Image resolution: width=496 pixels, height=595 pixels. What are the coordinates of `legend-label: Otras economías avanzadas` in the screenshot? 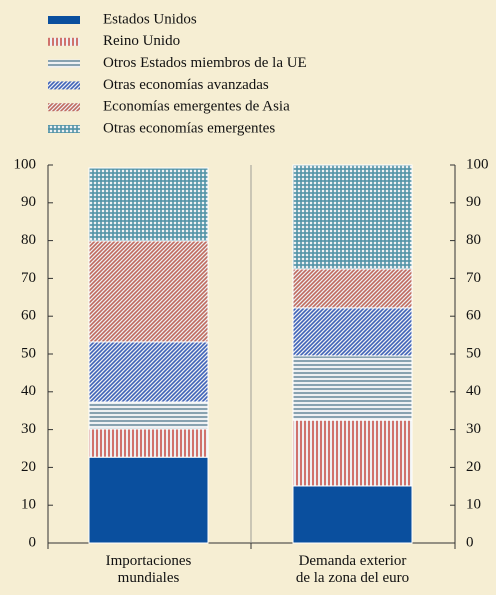 It's located at (186, 85).